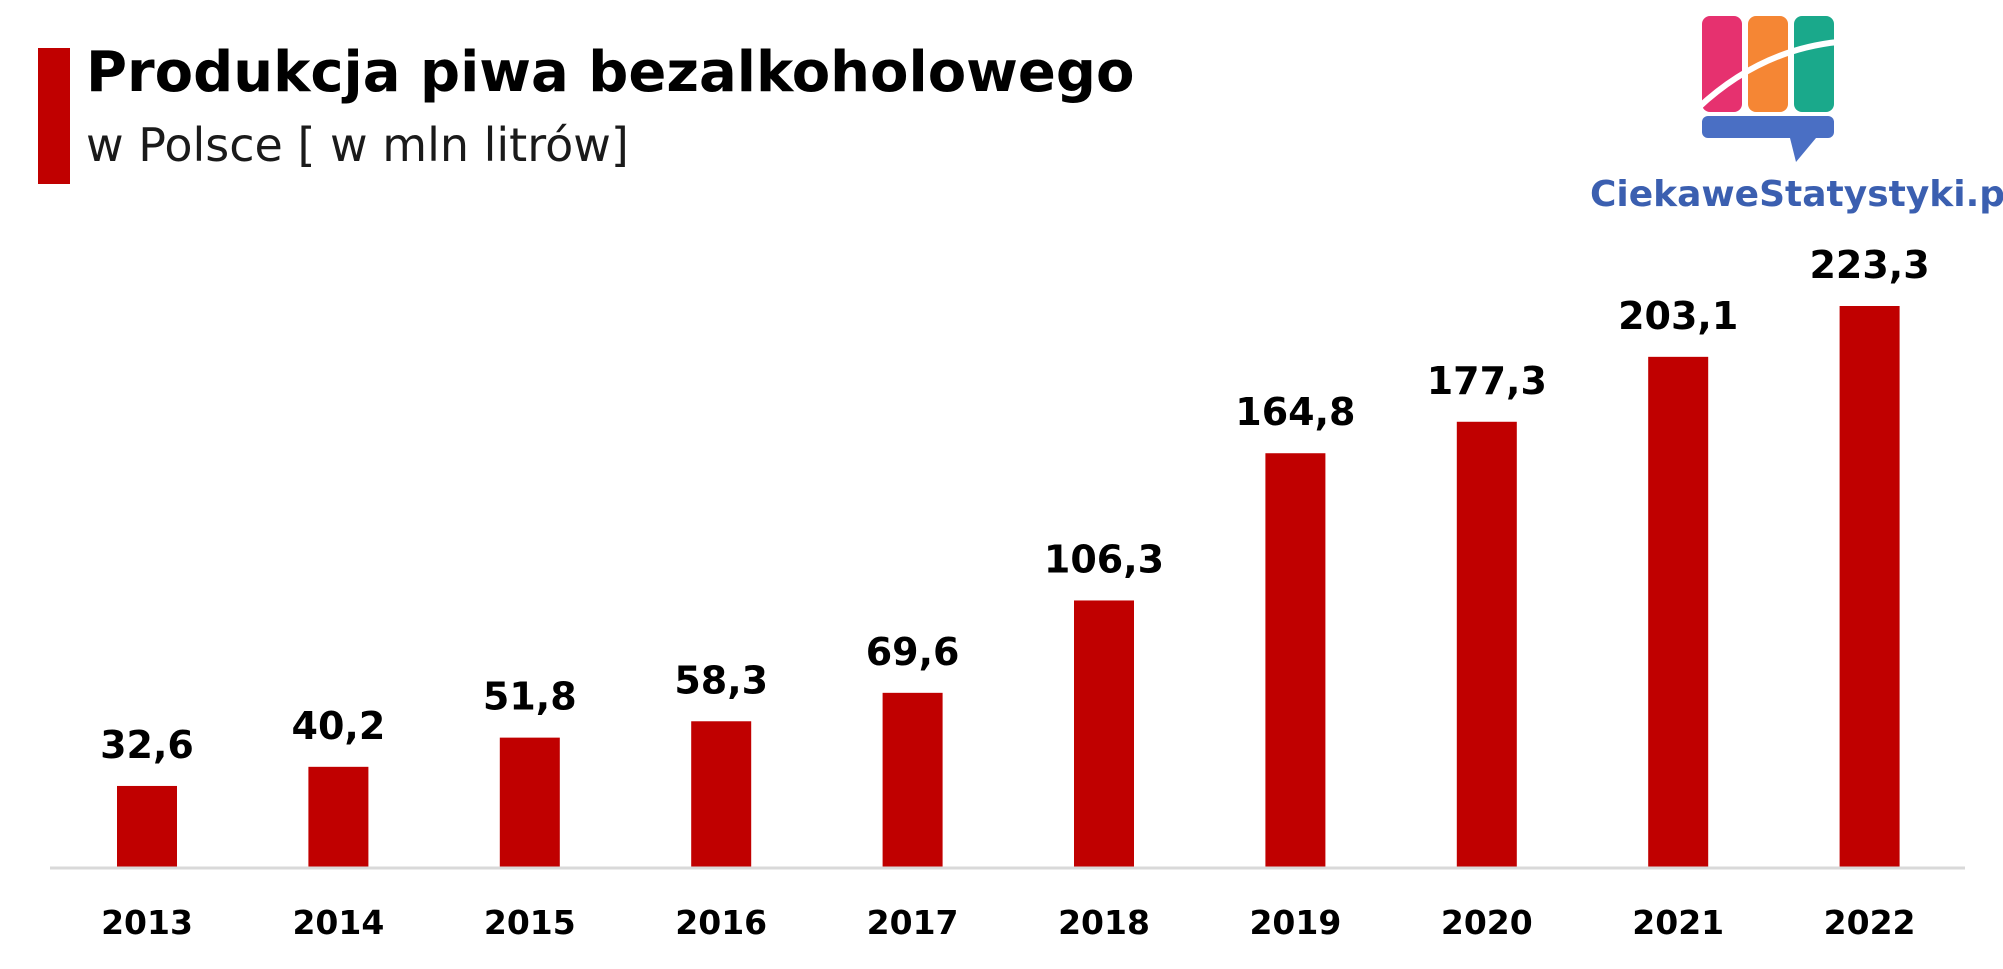 This screenshot has width=2003, height=969. Describe the element at coordinates (529, 802) in the screenshot. I see `bar-2015` at that location.